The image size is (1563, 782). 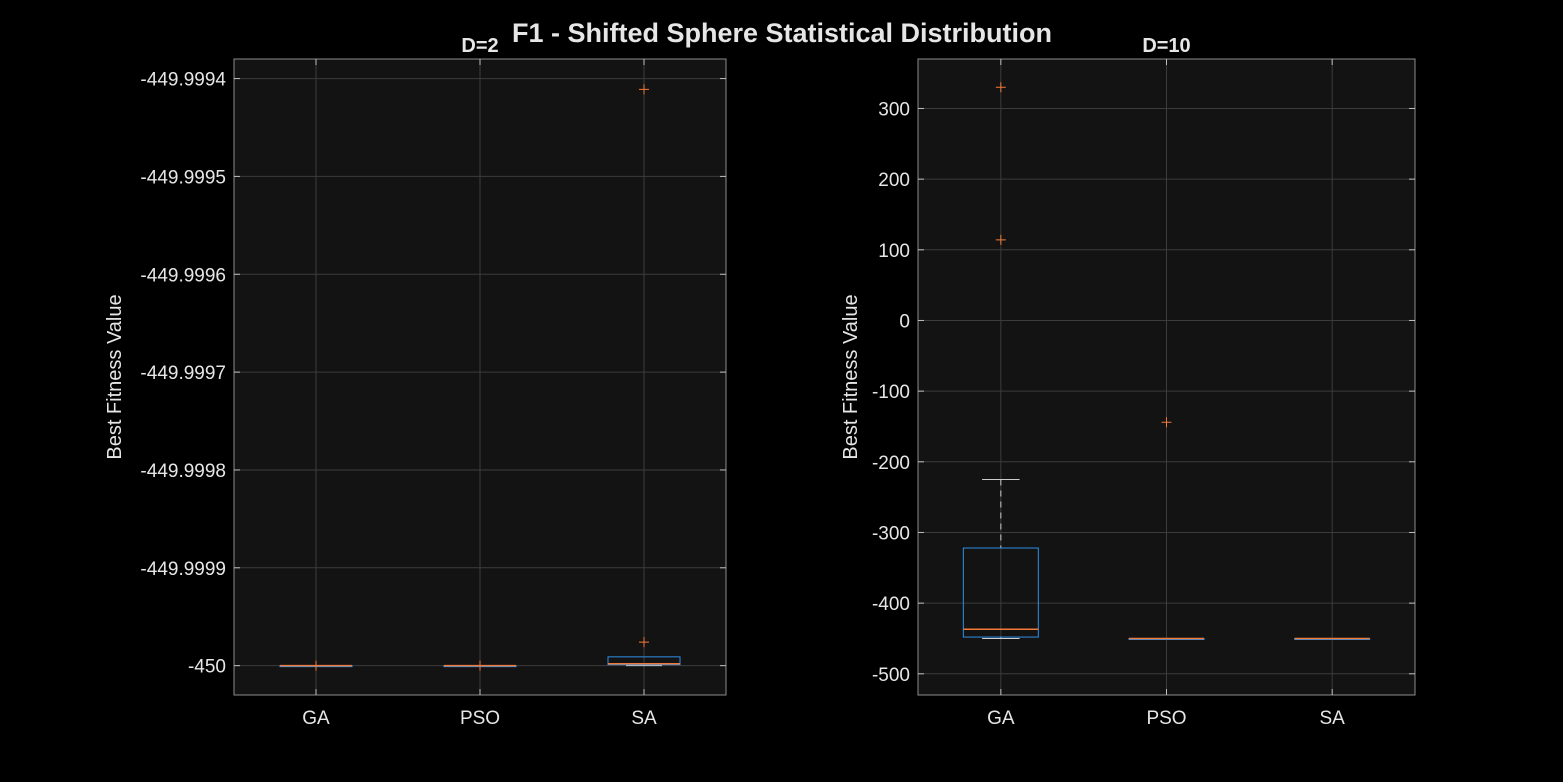 I want to click on y-tick-label: -449.9999, so click(x=183, y=569).